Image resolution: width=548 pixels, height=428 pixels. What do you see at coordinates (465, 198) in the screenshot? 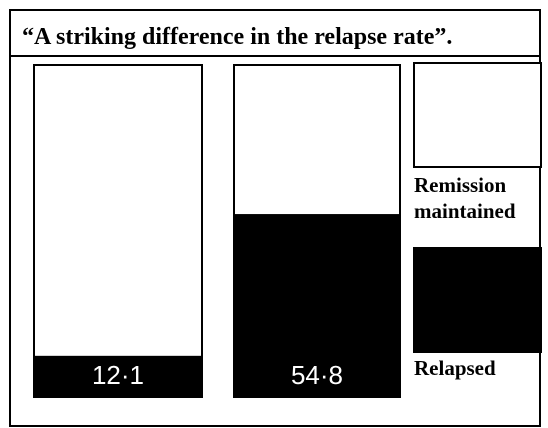
I see `legend-label: Remission maintained` at bounding box center [465, 198].